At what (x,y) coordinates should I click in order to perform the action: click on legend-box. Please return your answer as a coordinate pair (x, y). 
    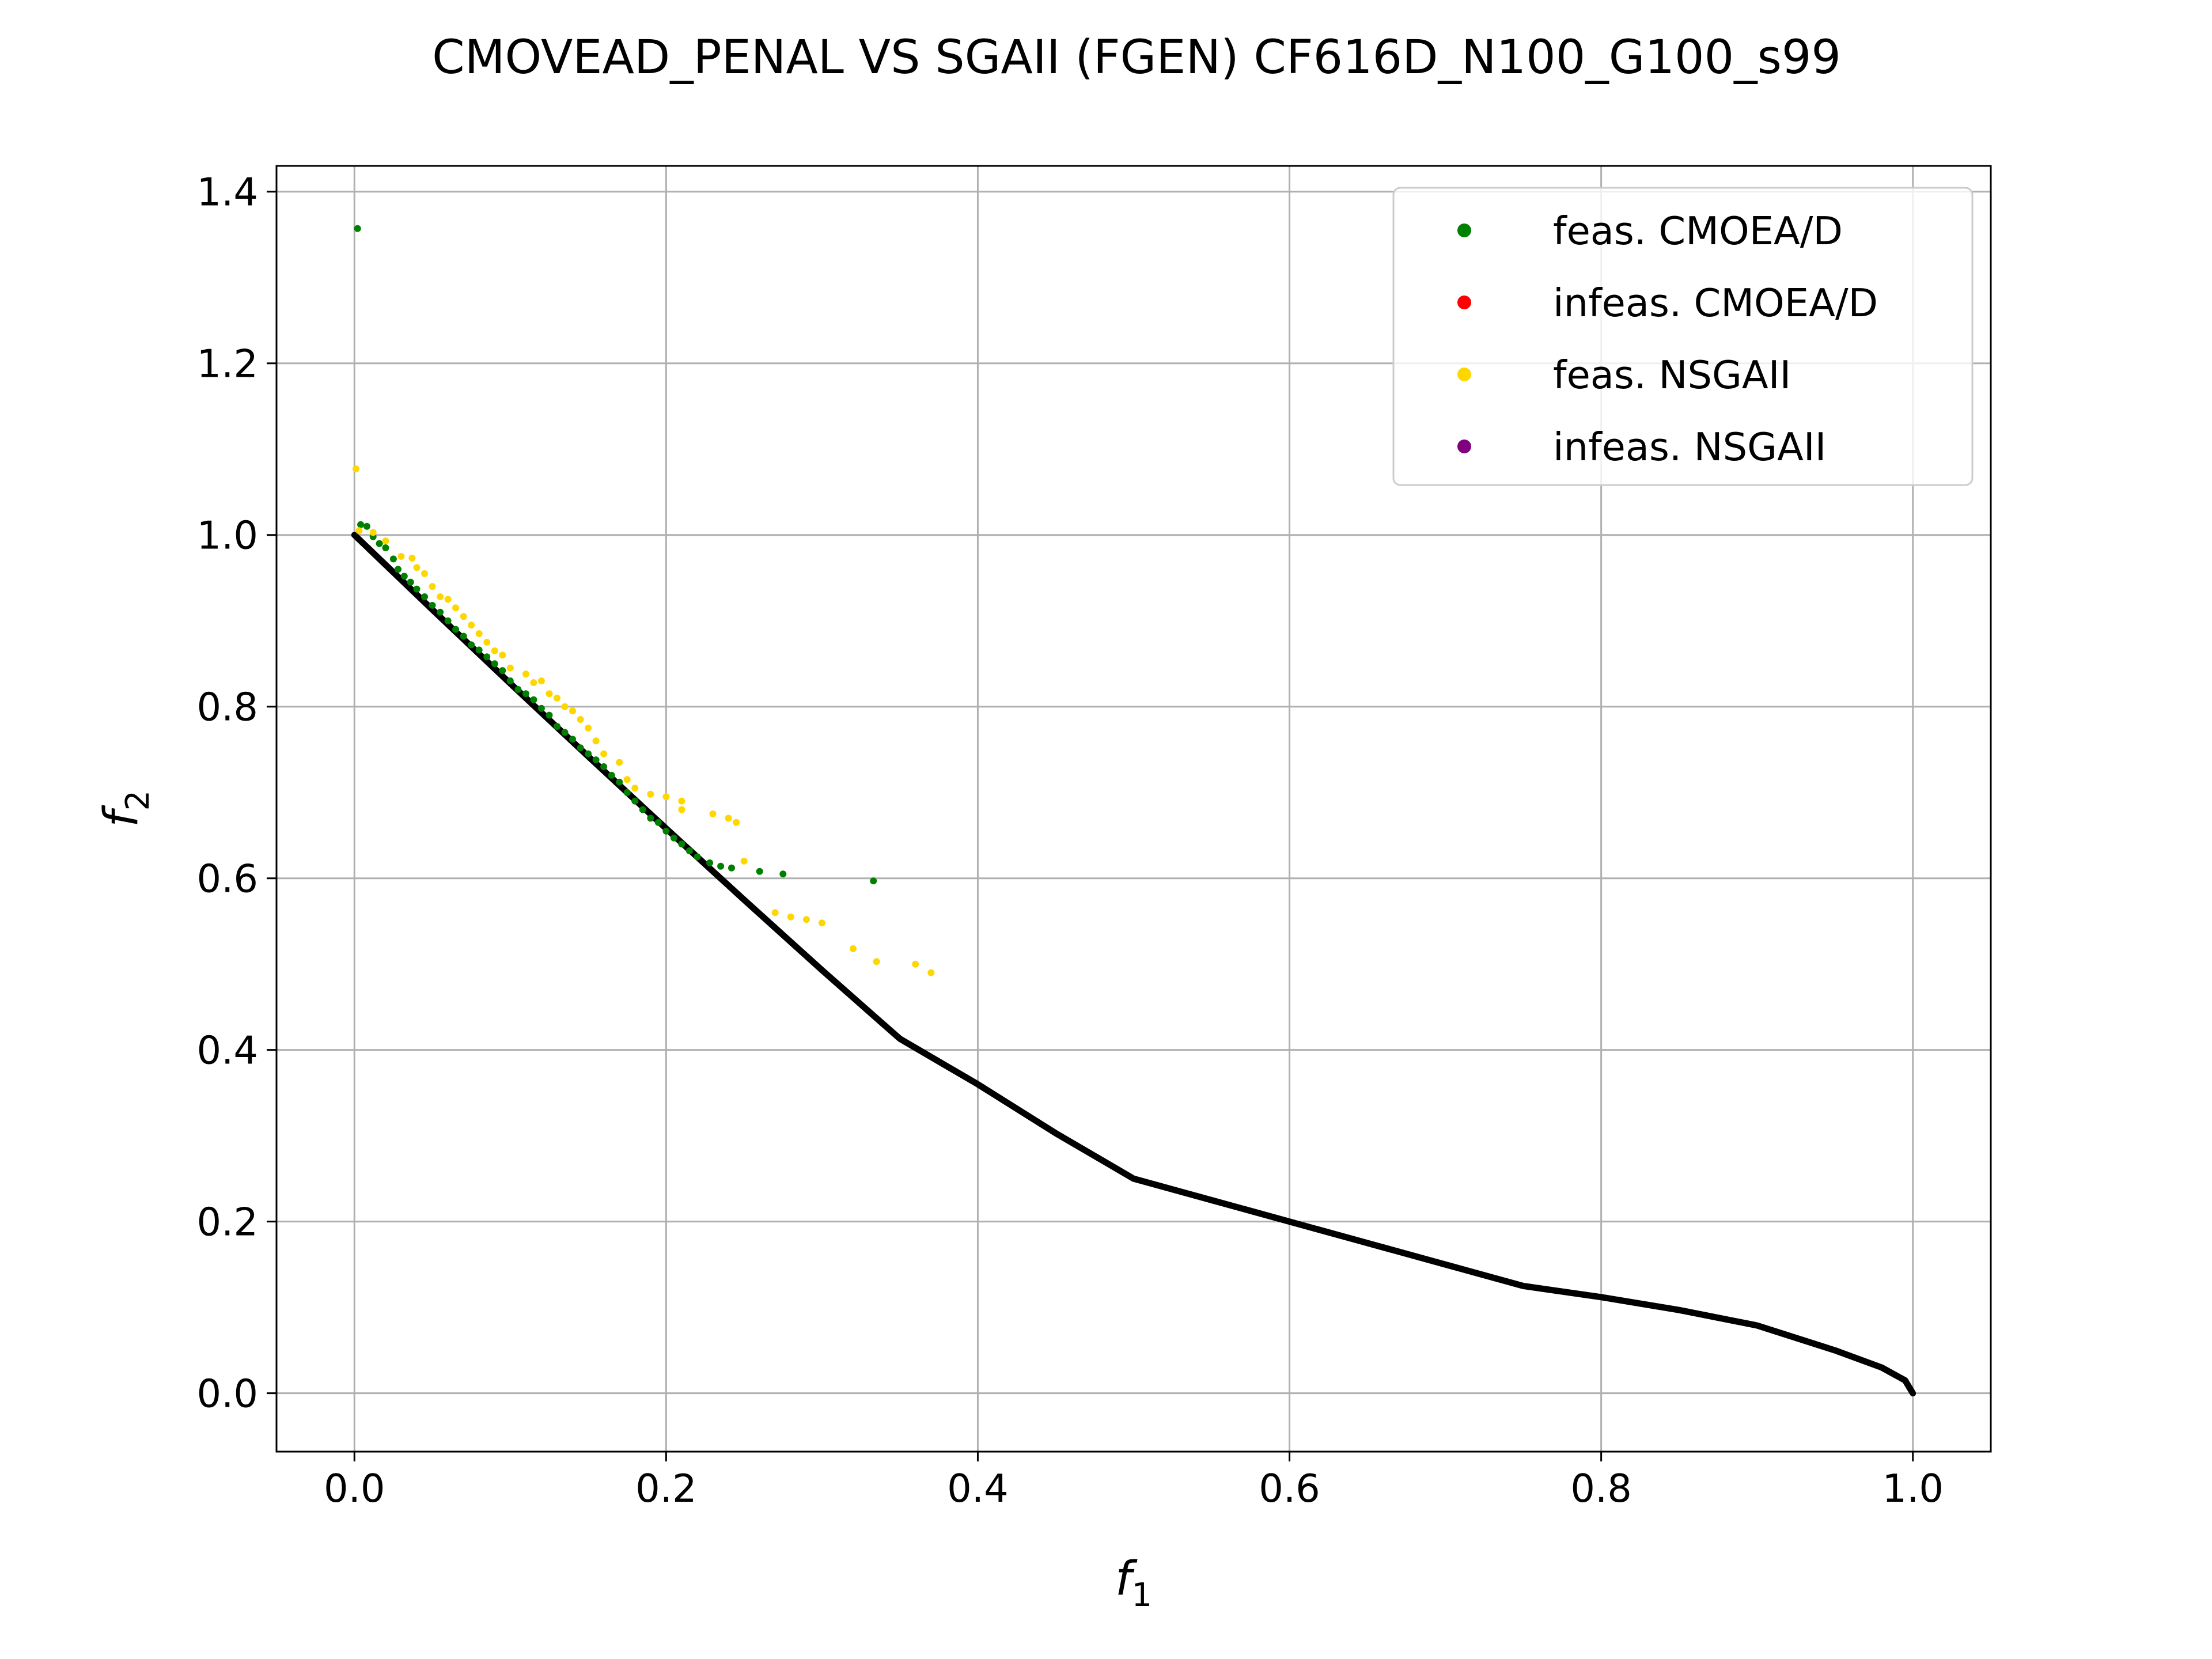
    Looking at the image, I should click on (1683, 336).